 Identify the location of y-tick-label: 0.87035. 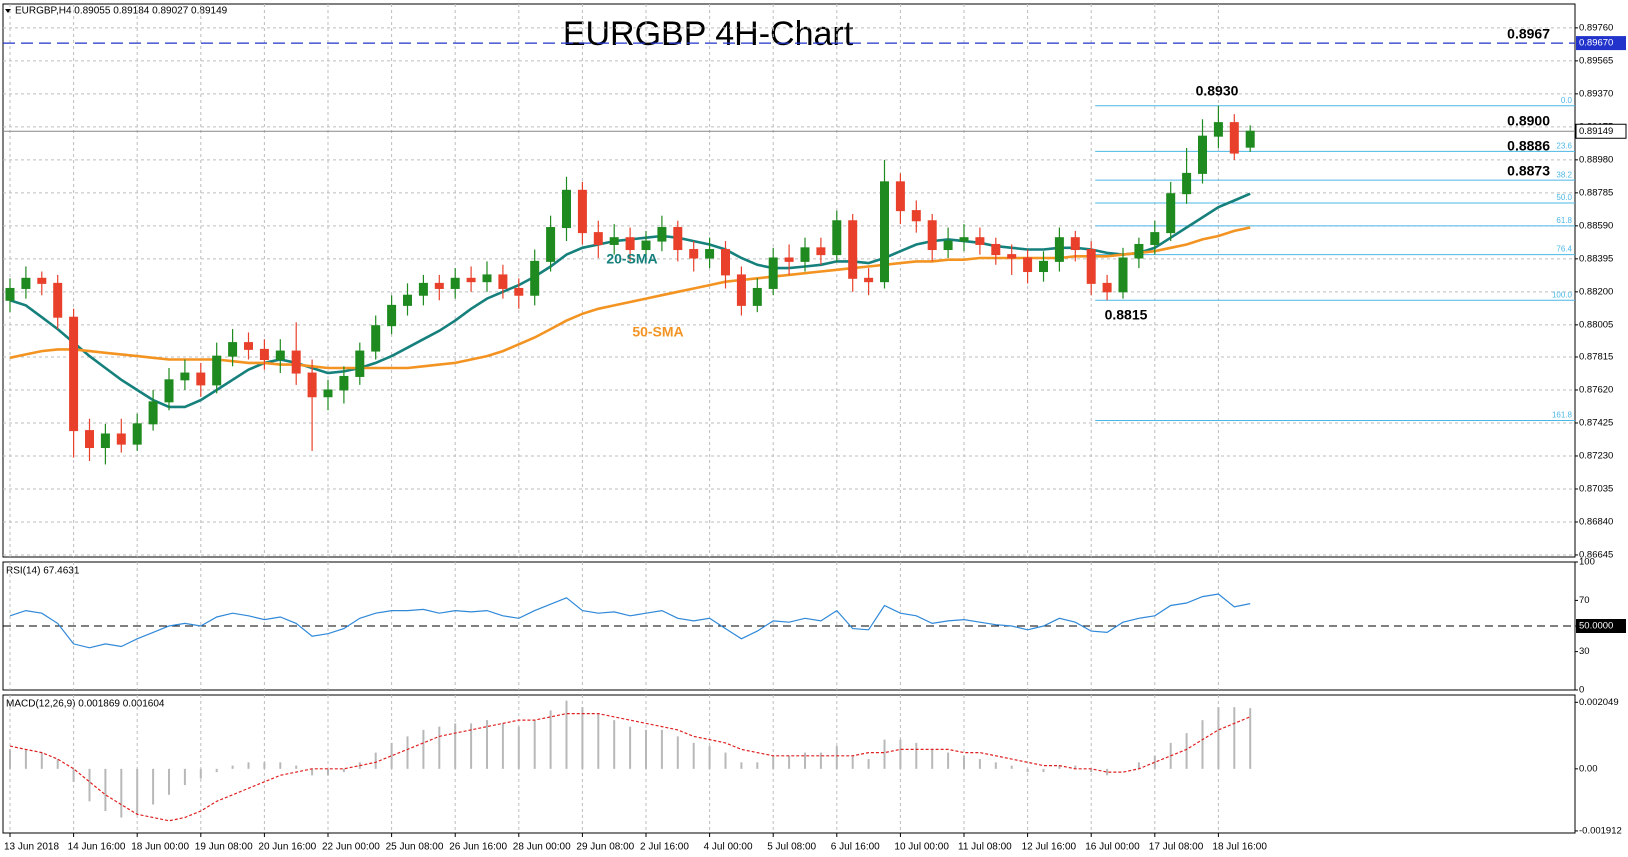
(1596, 488).